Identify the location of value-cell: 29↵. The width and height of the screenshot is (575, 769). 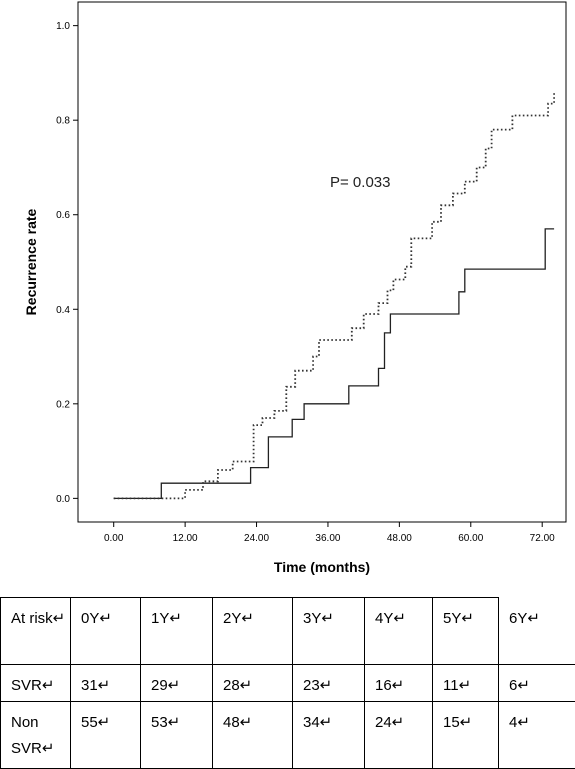
(177, 683).